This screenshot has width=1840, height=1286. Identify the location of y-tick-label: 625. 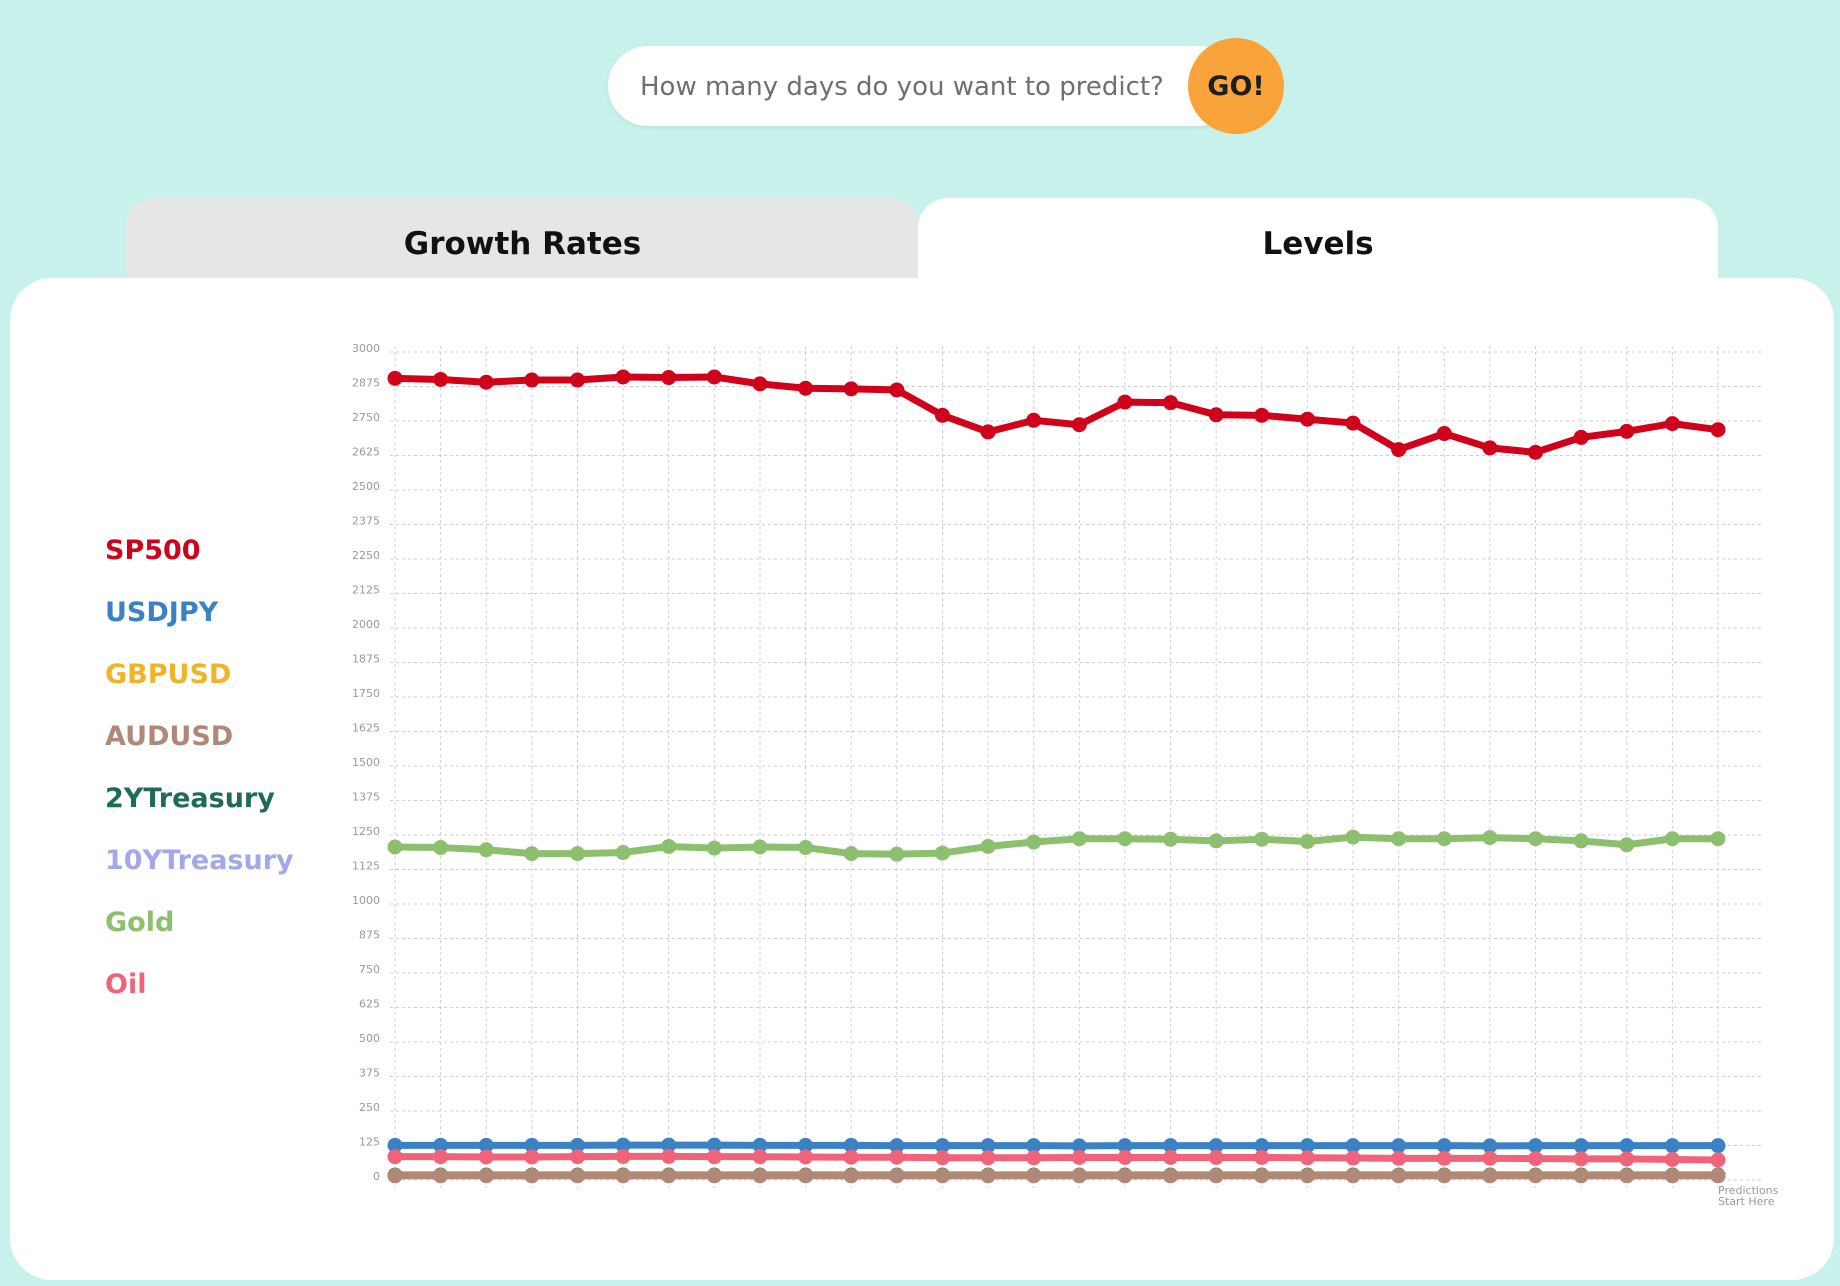
(369, 1004).